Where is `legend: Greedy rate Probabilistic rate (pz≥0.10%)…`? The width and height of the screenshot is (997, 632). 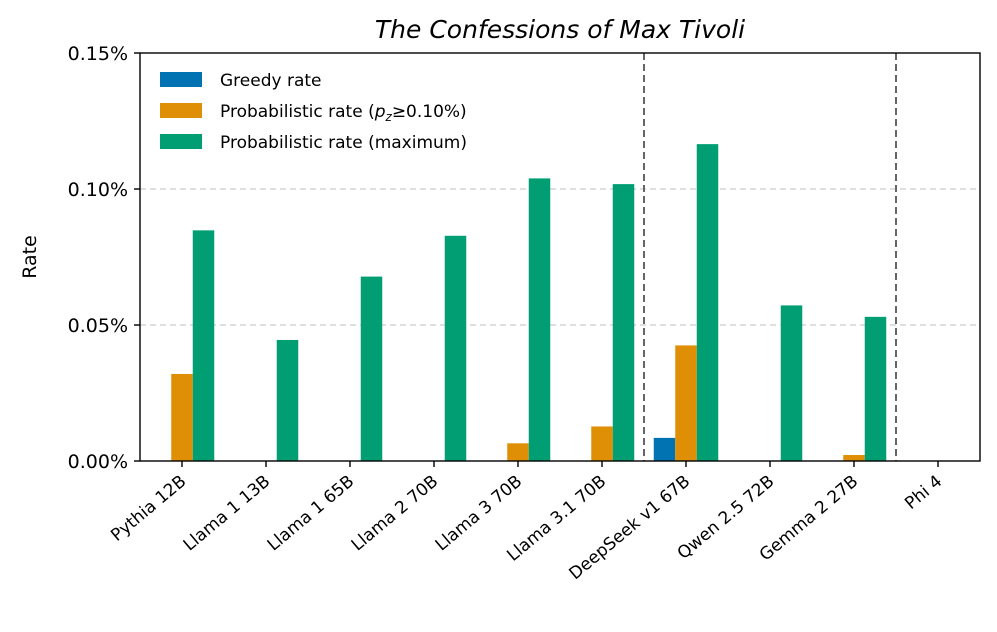 legend: Greedy rate Probabilistic rate (pz≥0.10%)… is located at coordinates (313, 112).